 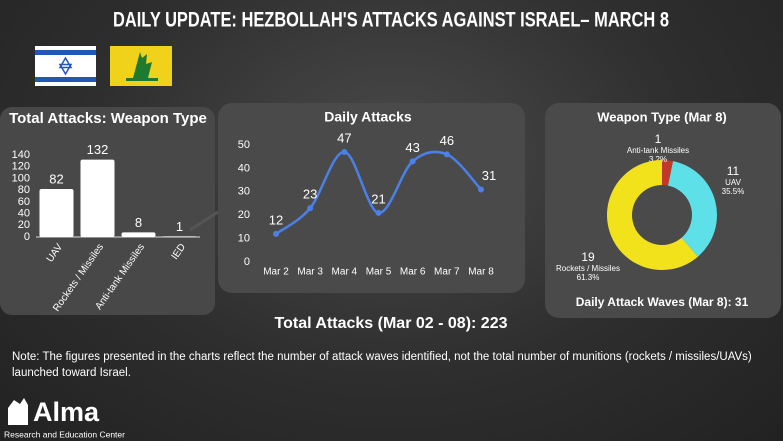 I want to click on chart-title: Total Attacks: Weapon Type, so click(x=108, y=118).